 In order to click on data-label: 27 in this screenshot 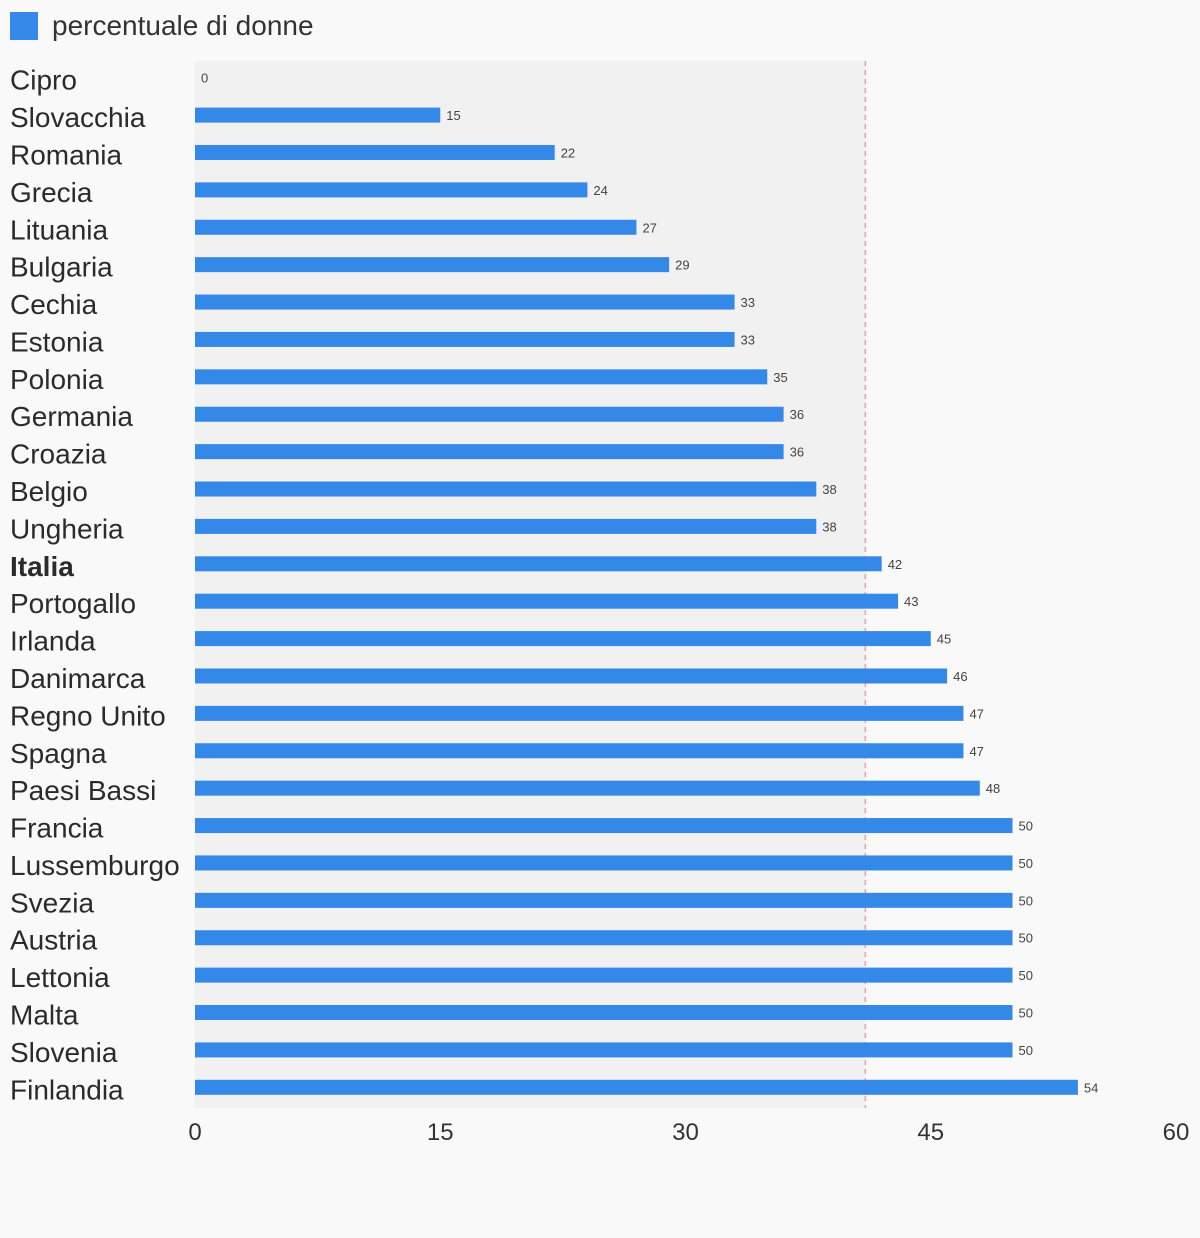, I will do `click(649, 227)`.